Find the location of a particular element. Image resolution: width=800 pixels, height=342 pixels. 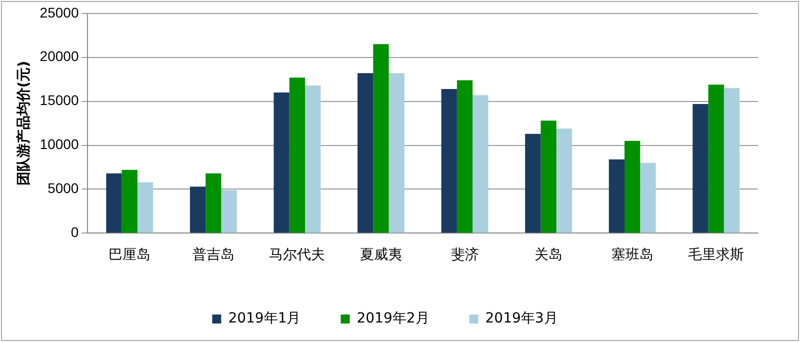

x-tick-label: 巴厘岛 is located at coordinates (129, 255).